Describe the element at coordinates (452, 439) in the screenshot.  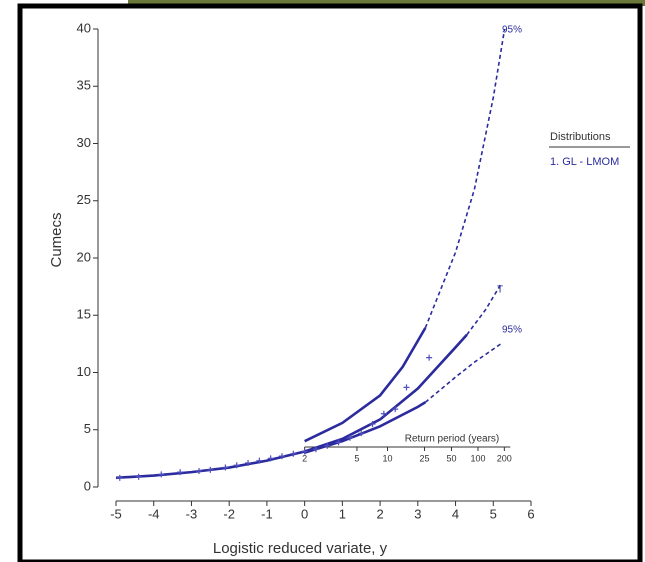
I see `return-period-title: Return period (years)` at that location.